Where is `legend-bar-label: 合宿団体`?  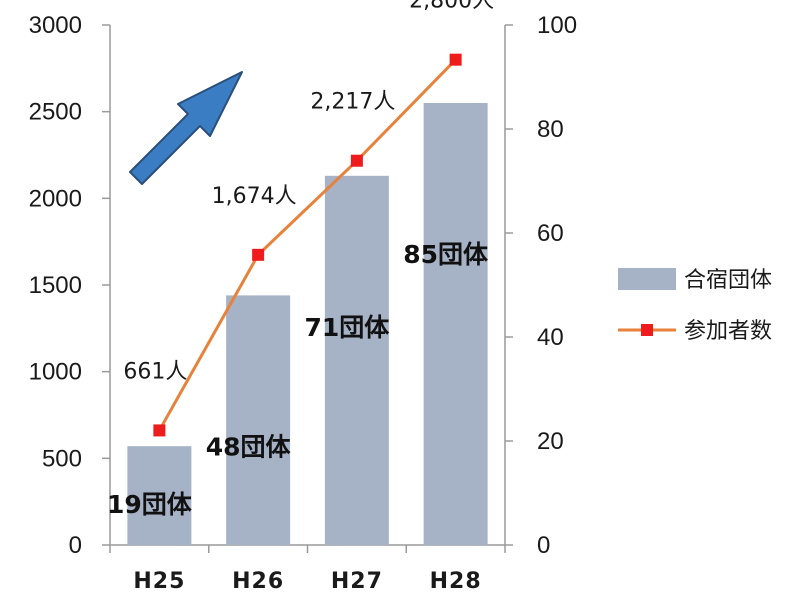
legend-bar-label: 合宿団体 is located at coordinates (728, 280).